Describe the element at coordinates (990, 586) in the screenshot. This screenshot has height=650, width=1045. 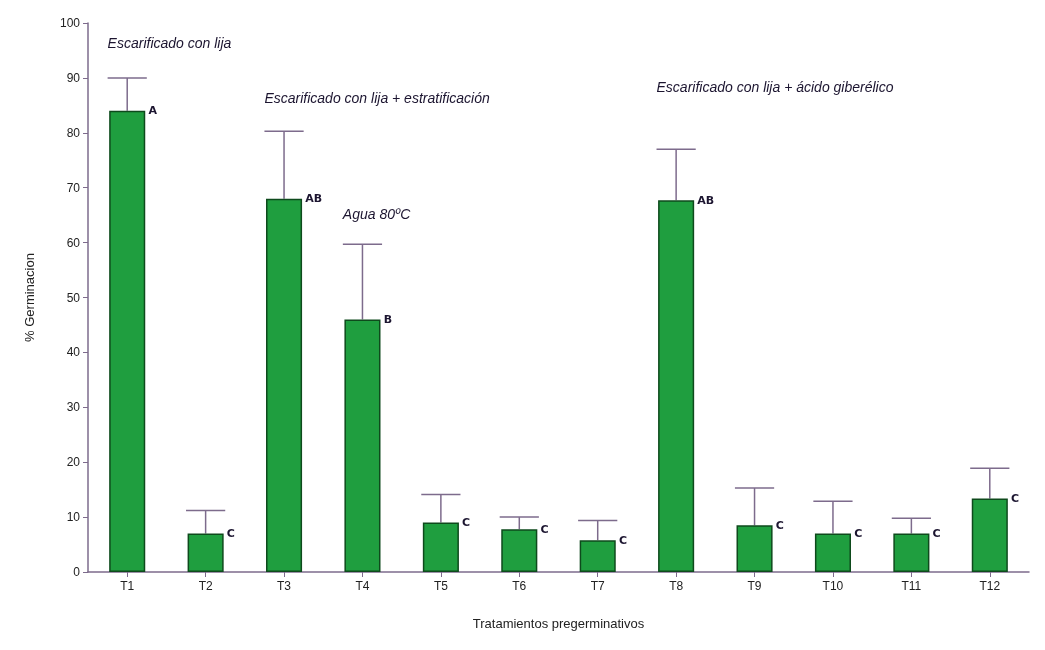
I see `x-tick-label: T12` at that location.